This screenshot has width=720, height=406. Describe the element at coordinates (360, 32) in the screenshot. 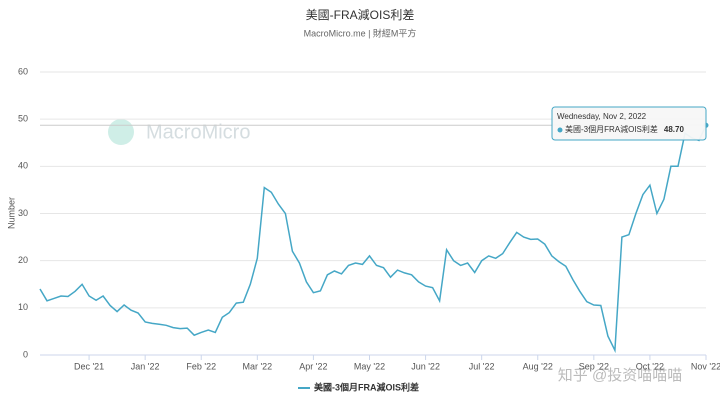

I see `chart-subtitle: MacroMicro.me | 財經M平方` at that location.